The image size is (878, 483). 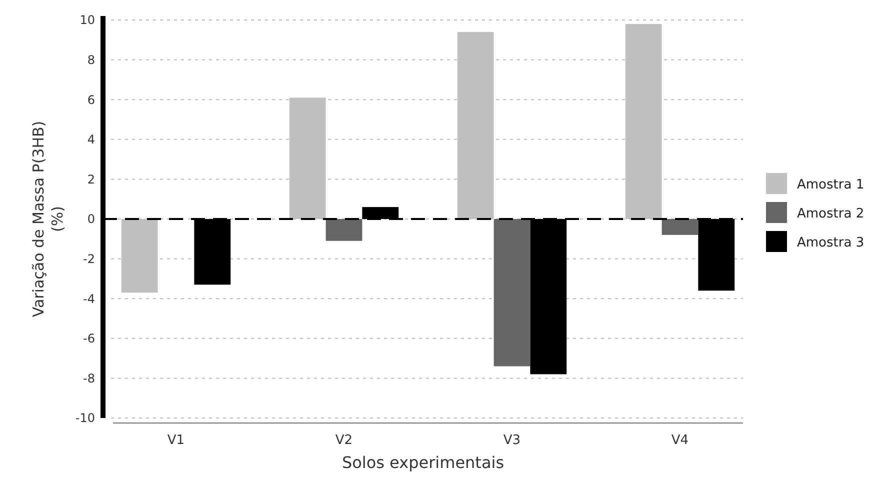 I want to click on y-tick-label: -6, so click(x=89, y=339).